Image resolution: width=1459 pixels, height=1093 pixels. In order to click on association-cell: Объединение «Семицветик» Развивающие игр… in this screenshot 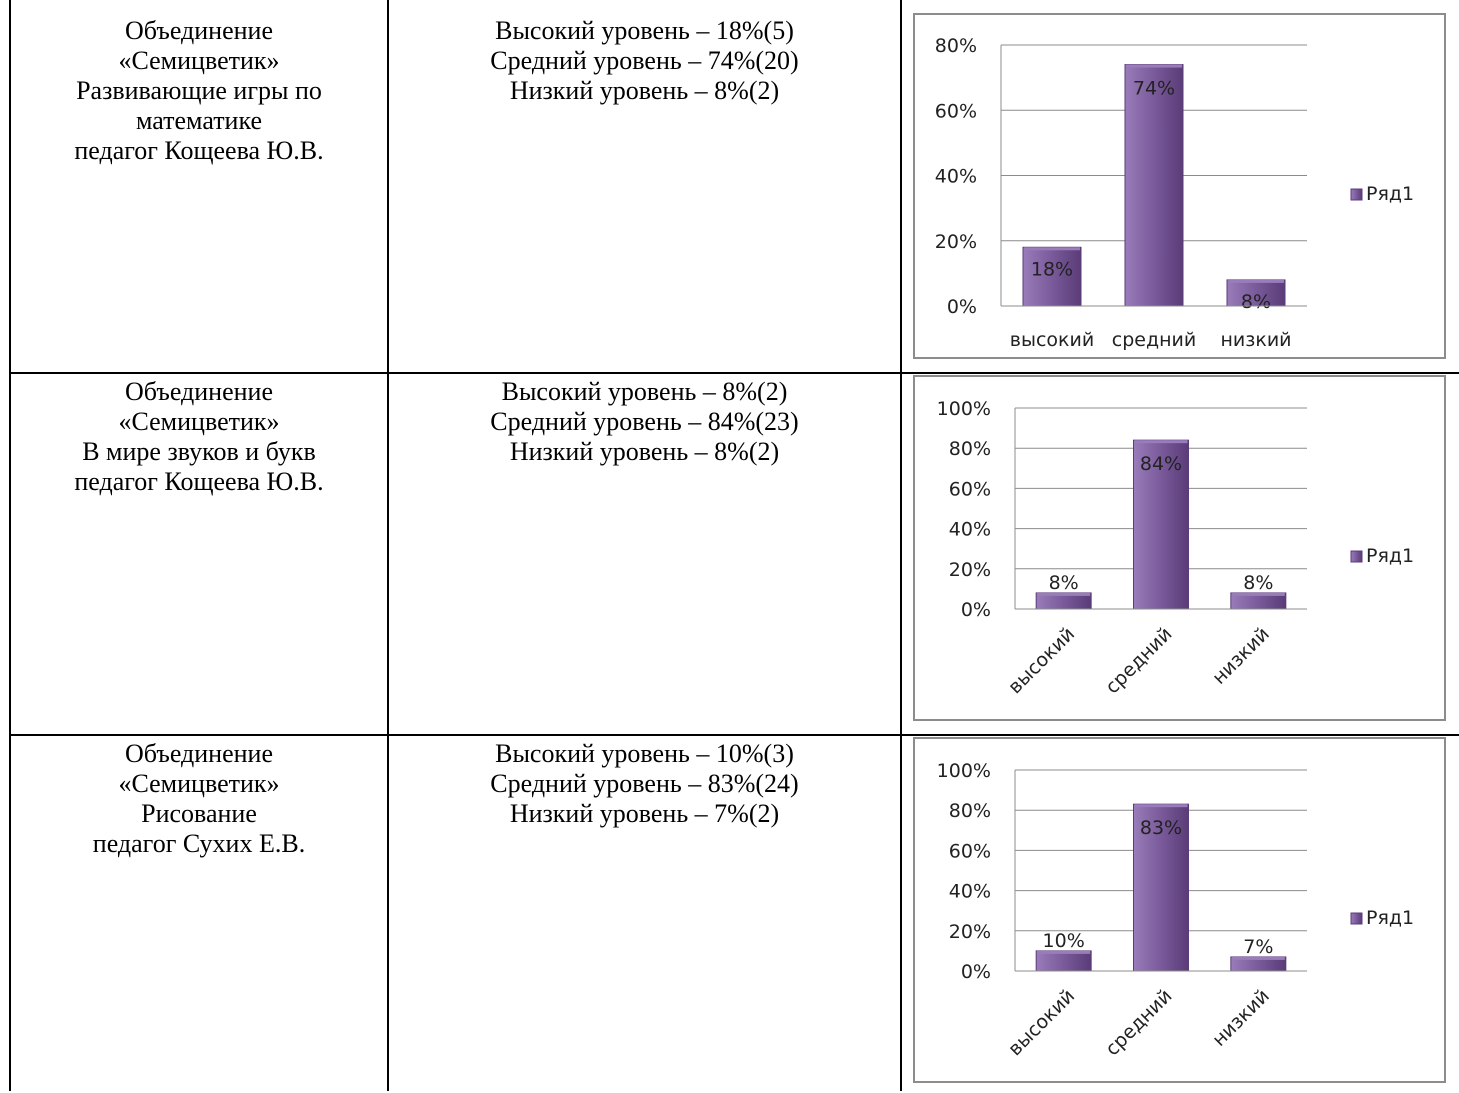, I will do `click(199, 90)`.